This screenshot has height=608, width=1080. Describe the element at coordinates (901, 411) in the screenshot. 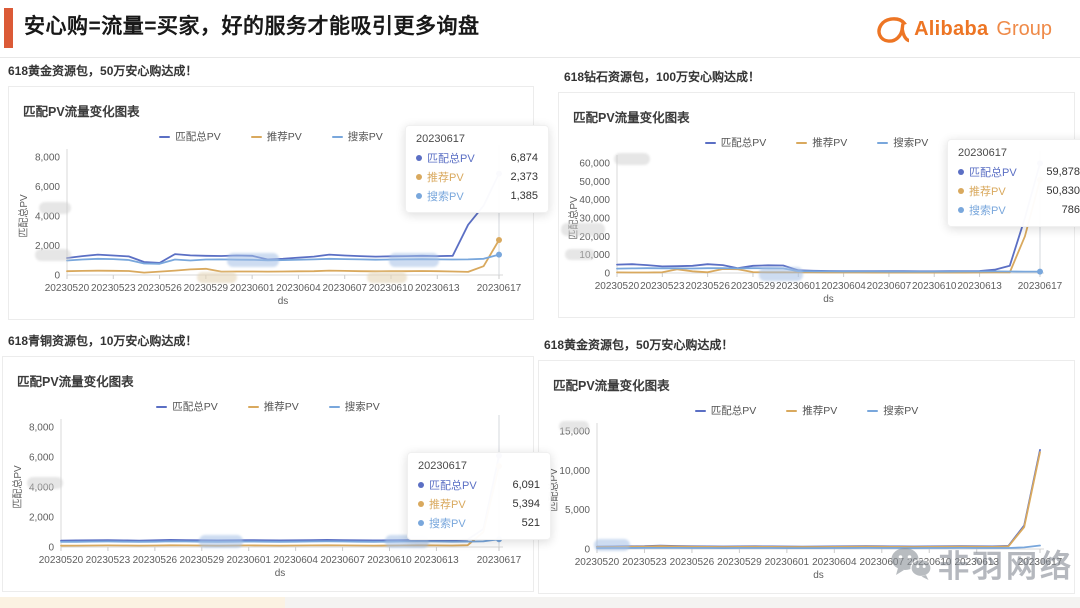

I see `legend-label: 搜索PV` at that location.